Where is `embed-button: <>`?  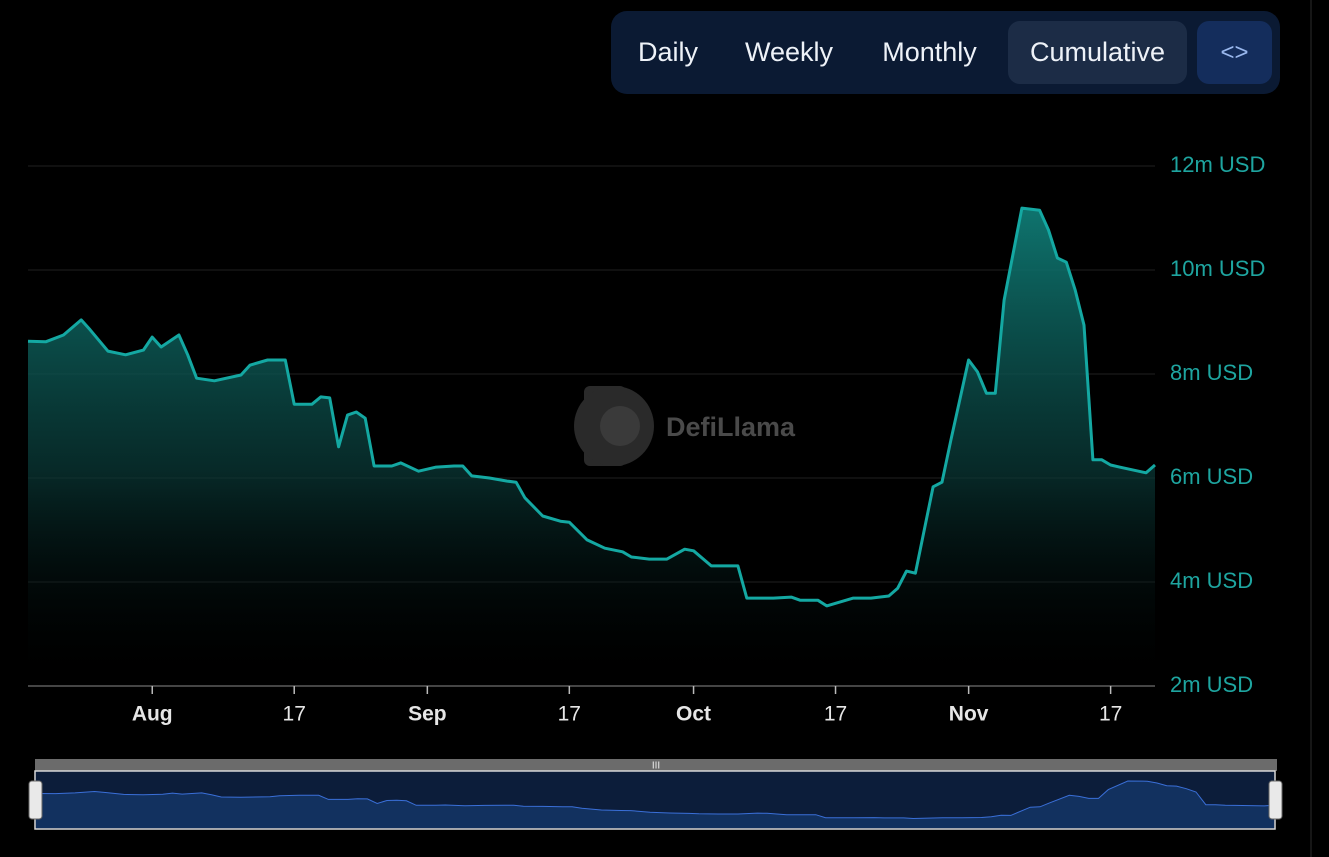
embed-button: <> is located at coordinates (1234, 52).